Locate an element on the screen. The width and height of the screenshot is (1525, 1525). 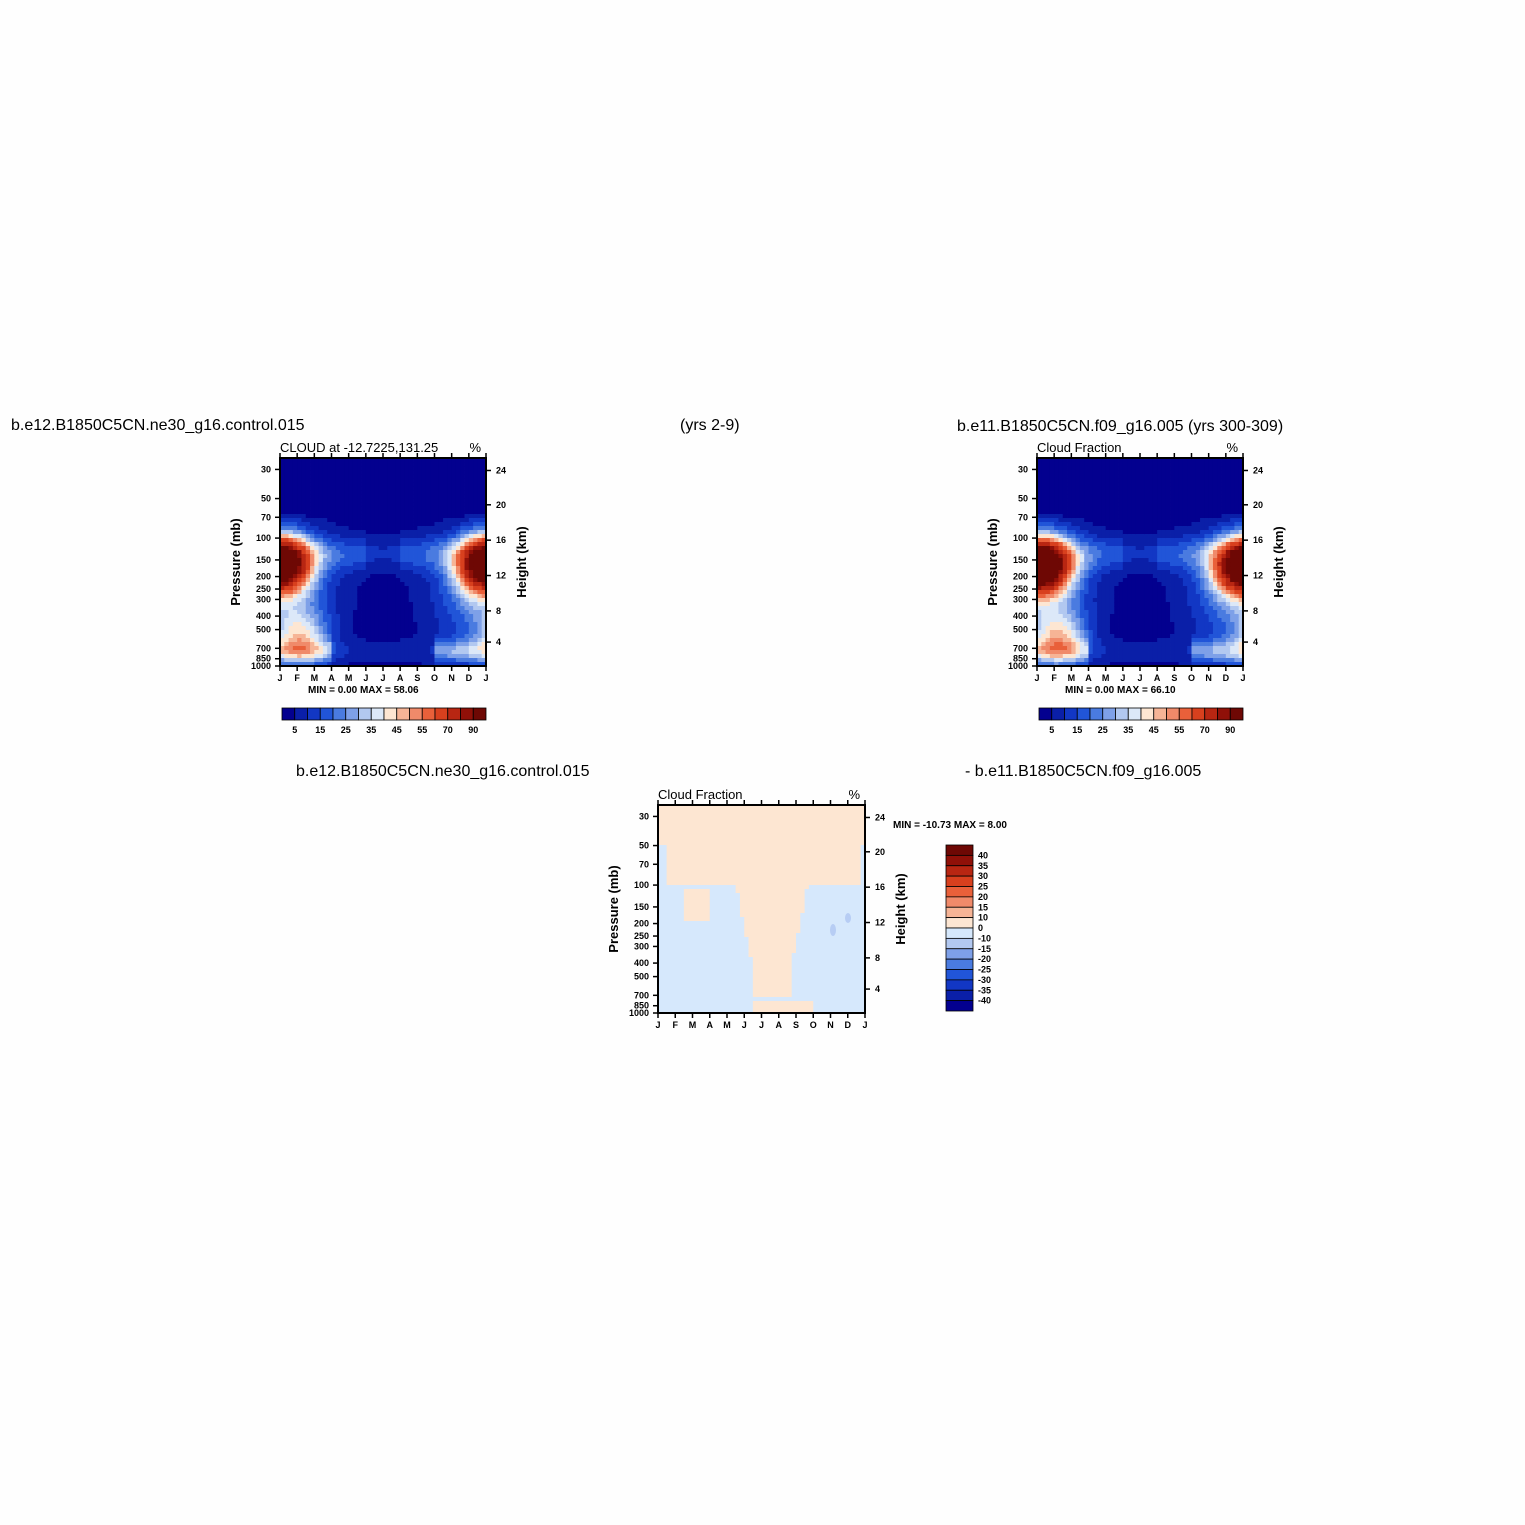
y-tick-label: 100 is located at coordinates (263, 538).